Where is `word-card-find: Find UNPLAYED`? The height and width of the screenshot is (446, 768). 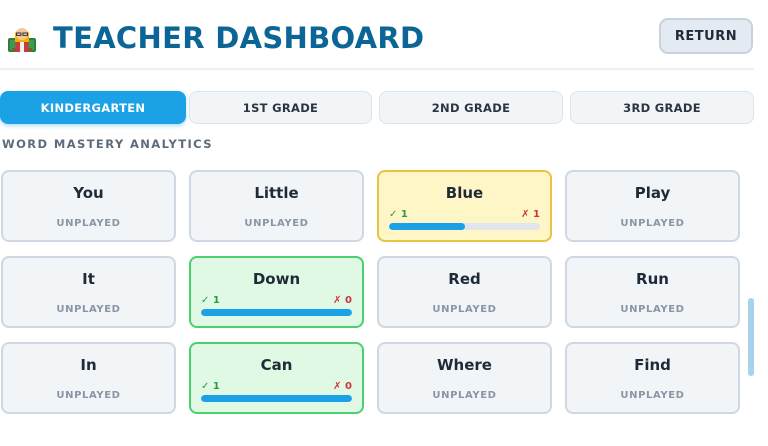
word-card-find: Find UNPLAYED is located at coordinates (652, 378).